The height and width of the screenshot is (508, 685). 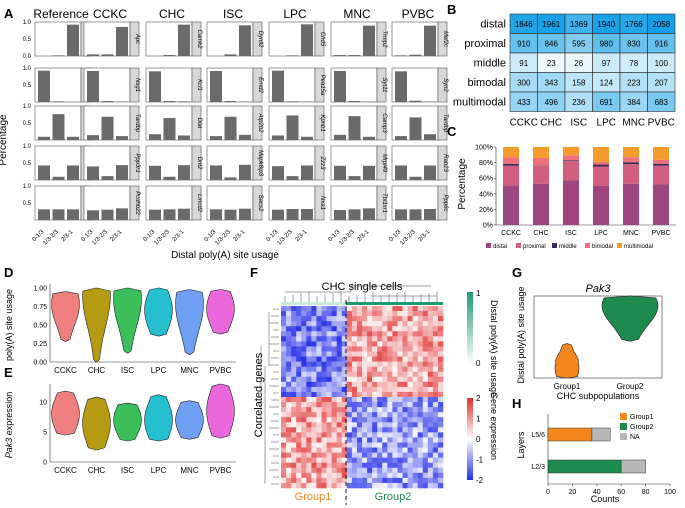 What do you see at coordinates (322, 39) in the screenshot?
I see `panel-a-strip-label: Chd5` at bounding box center [322, 39].